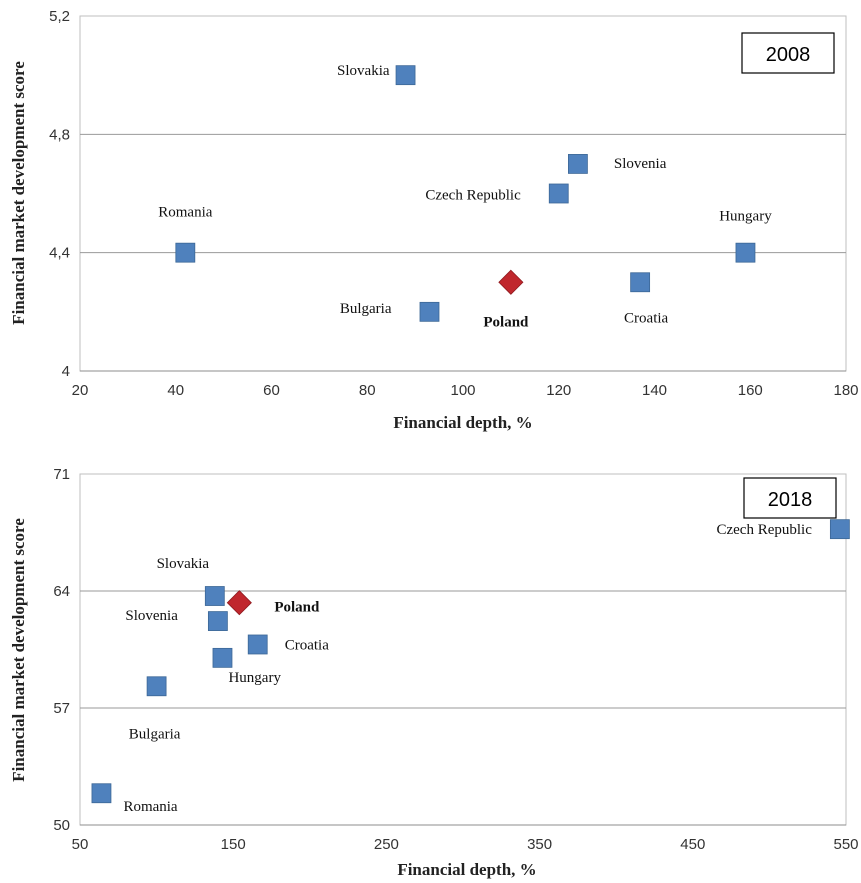  I want to click on y-tick-label-2008-2: 4,8, so click(59, 134).